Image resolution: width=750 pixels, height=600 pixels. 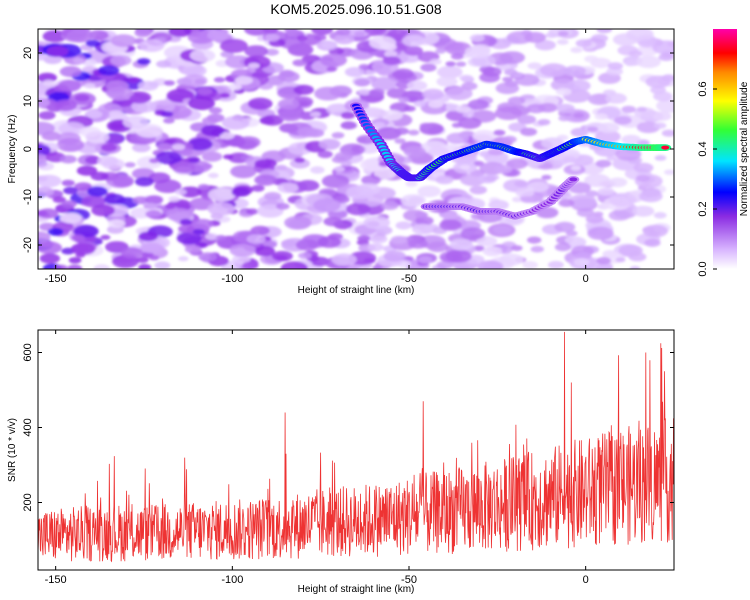 What do you see at coordinates (586, 580) in the screenshot?
I see `snr-x-tick-label: 0` at bounding box center [586, 580].